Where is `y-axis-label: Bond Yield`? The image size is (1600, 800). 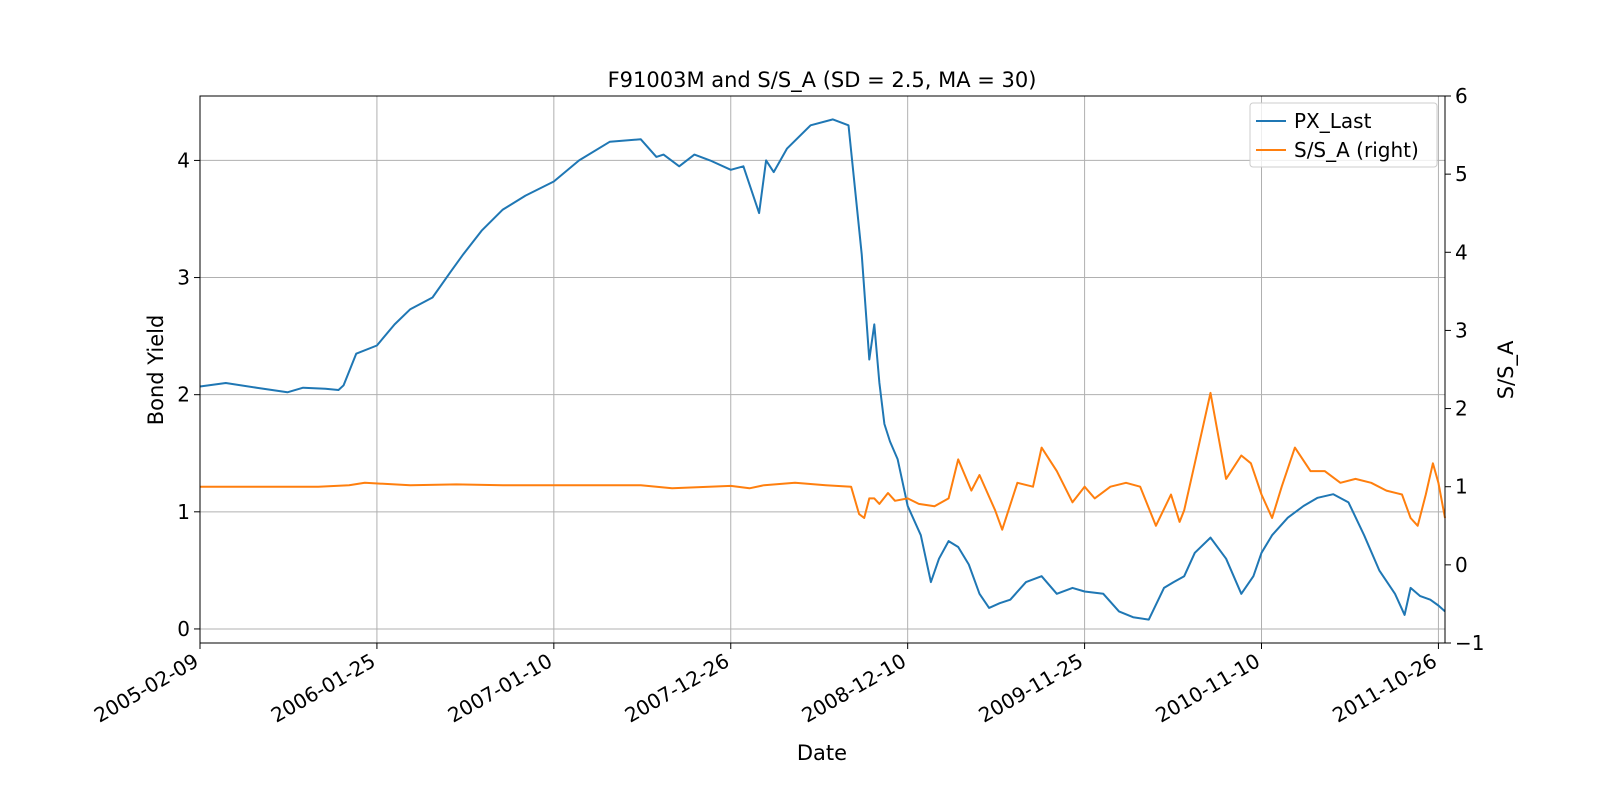
y-axis-label: Bond Yield is located at coordinates (156, 370).